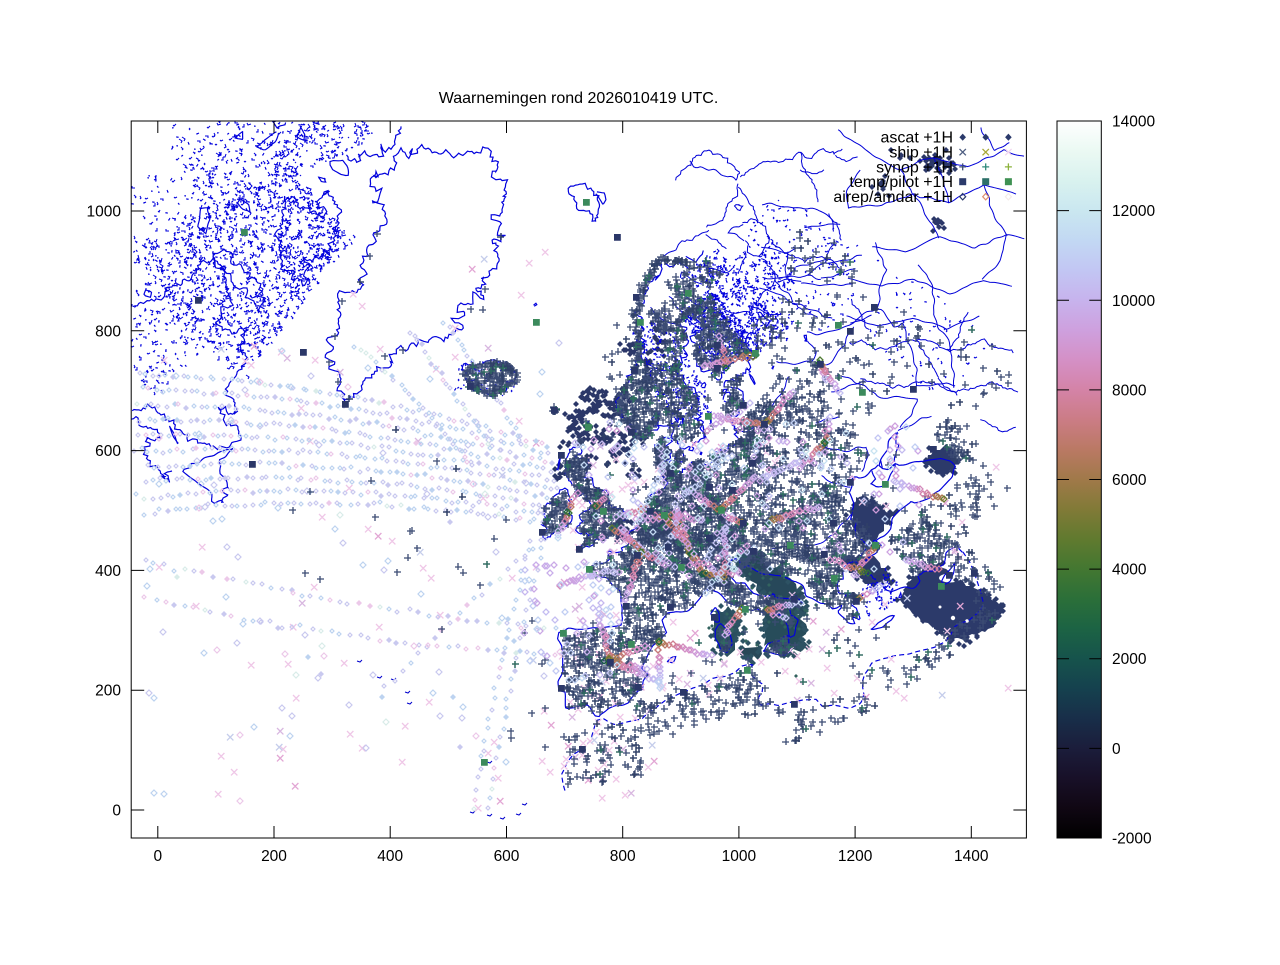 Image resolution: width=1280 pixels, height=965 pixels. What do you see at coordinates (971, 856) in the screenshot?
I see `svg-text: 1400` at bounding box center [971, 856].